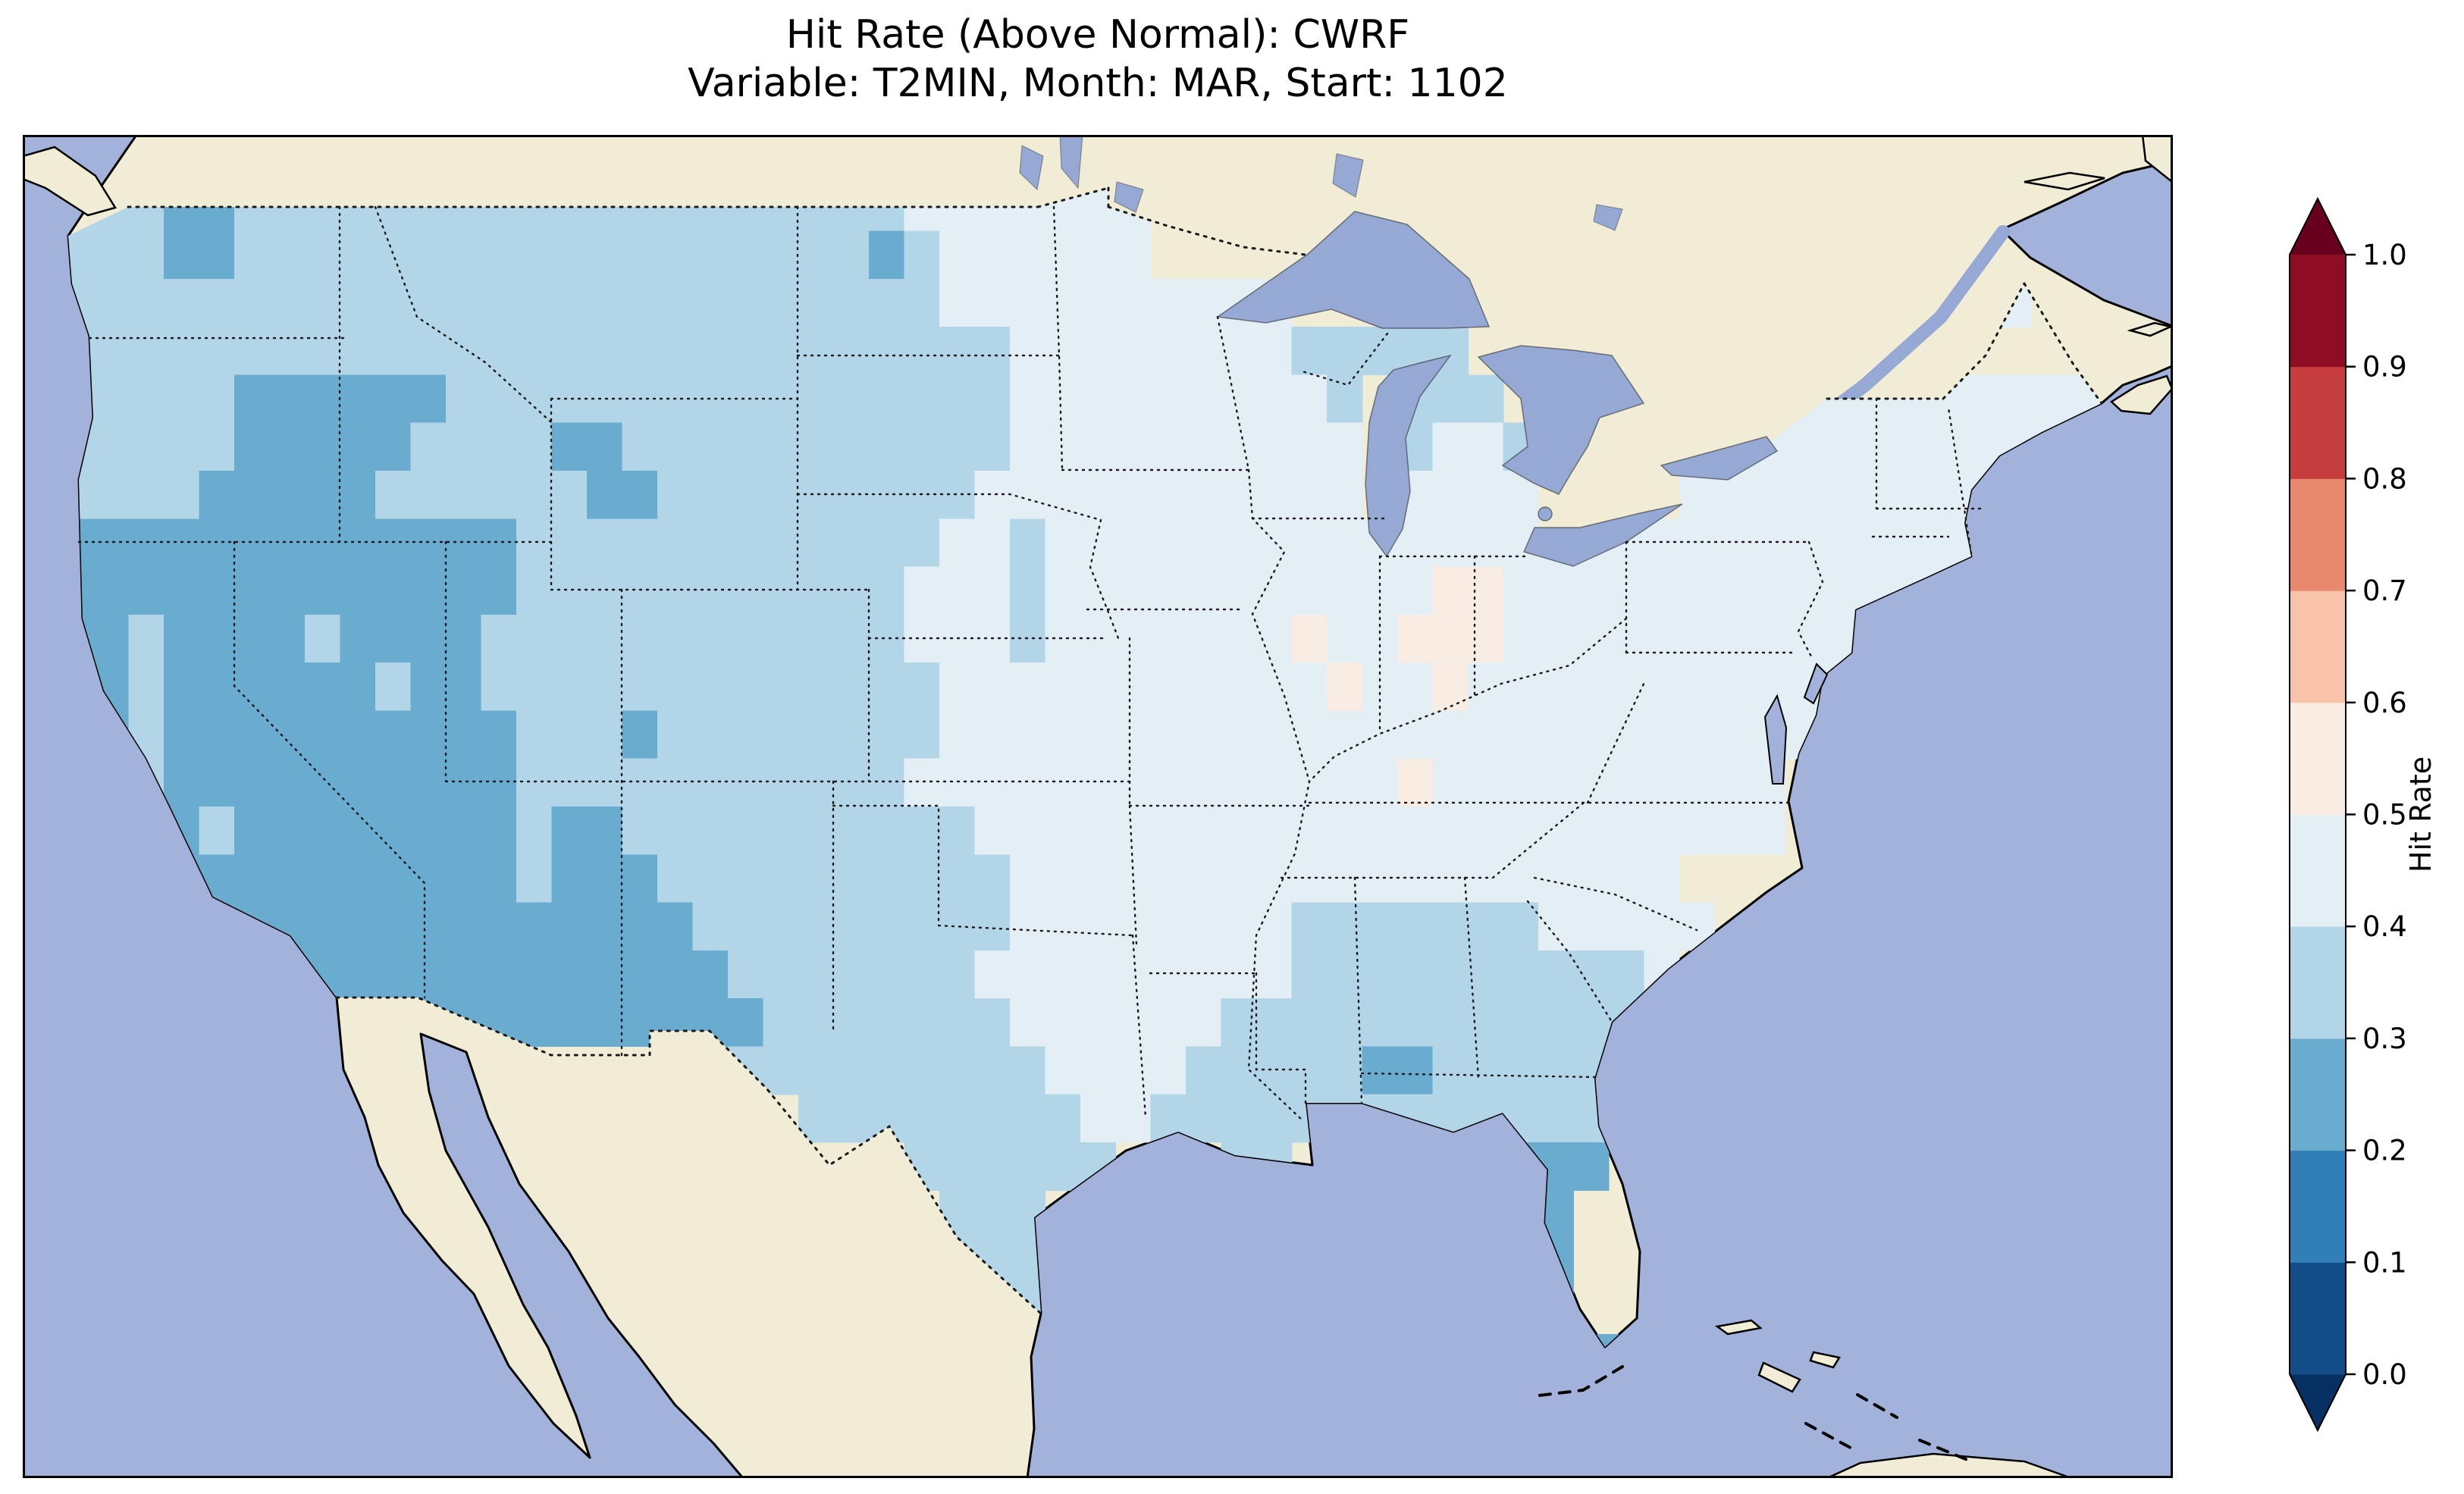 The width and height of the screenshot is (2464, 1494). Describe the element at coordinates (1779, 1377) in the screenshot. I see `bahamas-island` at that location.